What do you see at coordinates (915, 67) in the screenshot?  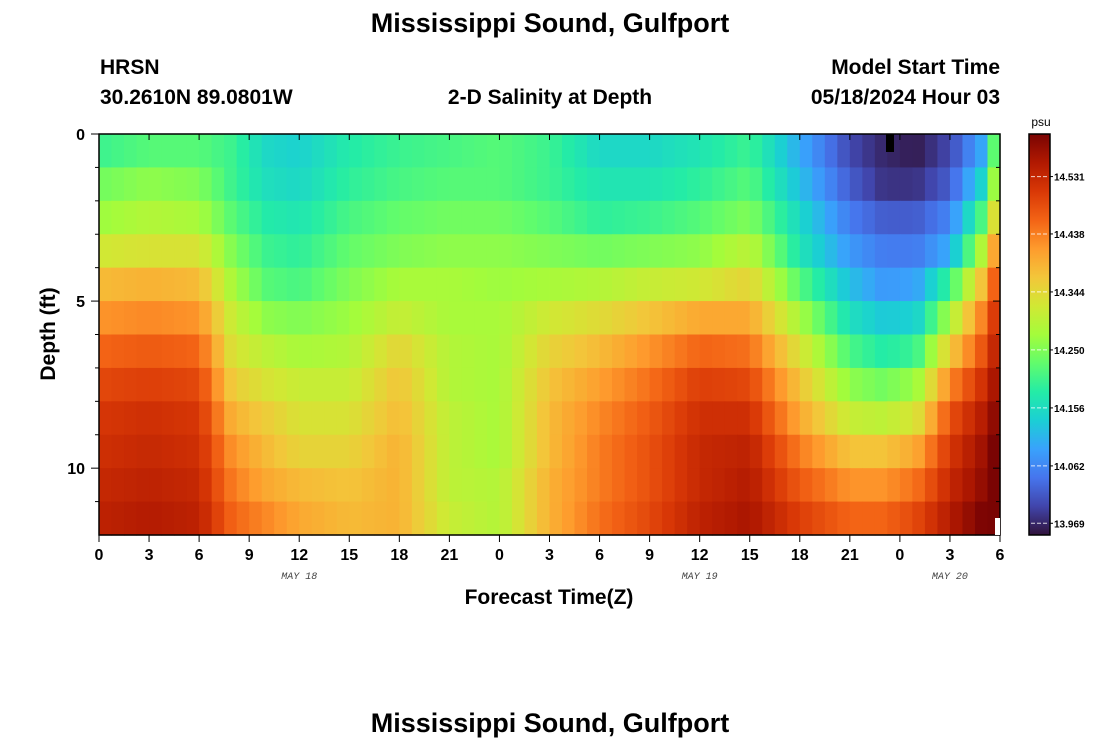 I see `model-start-label: Model Start Time` at bounding box center [915, 67].